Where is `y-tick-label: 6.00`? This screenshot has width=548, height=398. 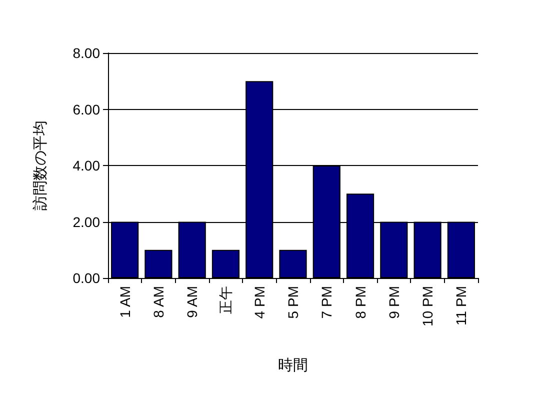
y-tick-label: 6.00 is located at coordinates (86, 109).